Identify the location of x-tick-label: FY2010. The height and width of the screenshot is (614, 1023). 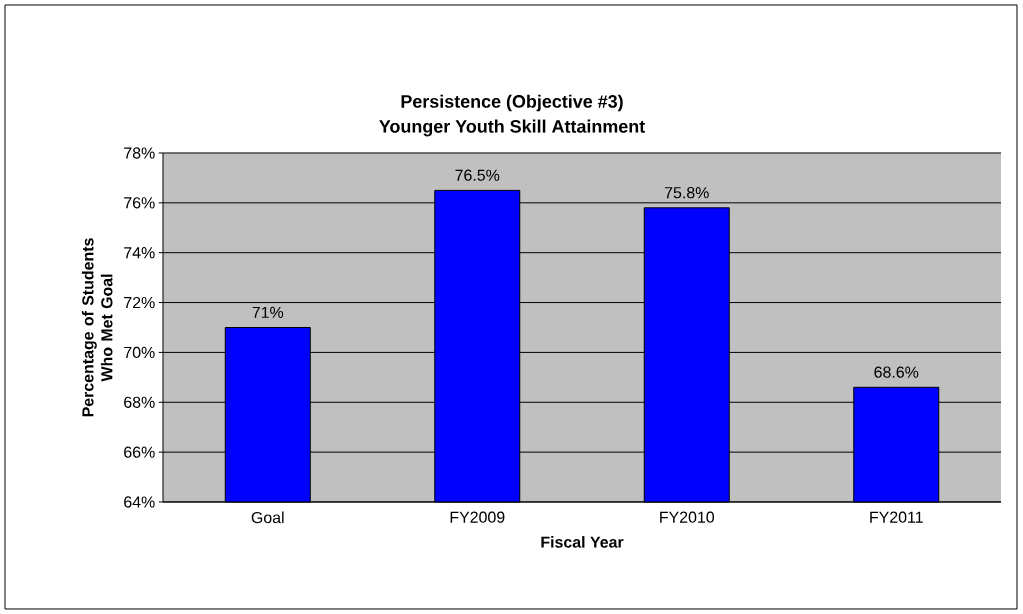
(687, 517).